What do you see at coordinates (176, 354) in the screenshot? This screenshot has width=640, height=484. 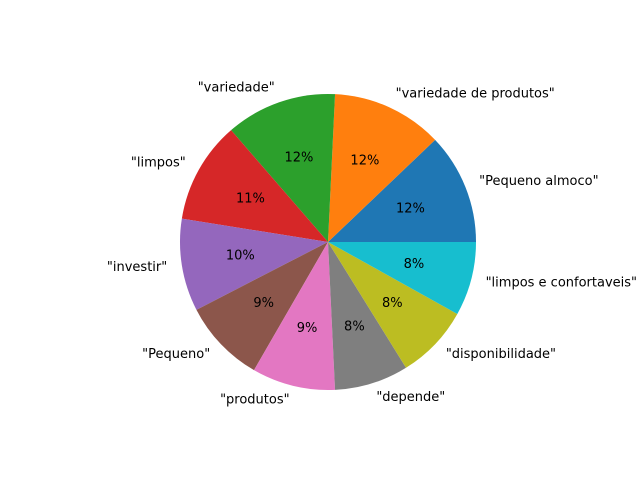 I see `slice-category-label: "Pequeno"` at bounding box center [176, 354].